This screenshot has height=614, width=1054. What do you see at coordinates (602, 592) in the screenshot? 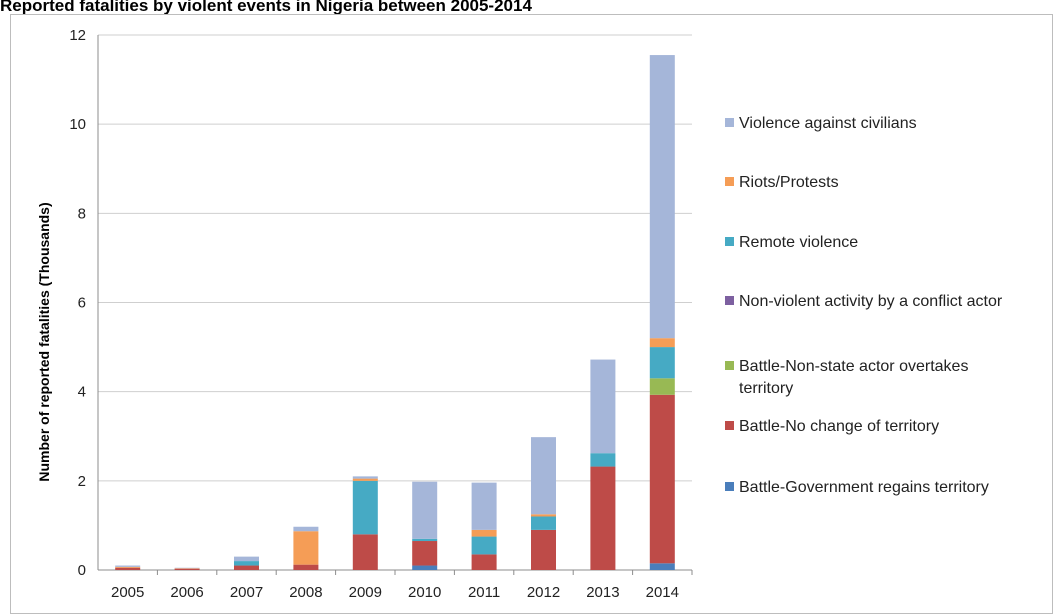
I see `x-tick-label: 2013` at bounding box center [602, 592].